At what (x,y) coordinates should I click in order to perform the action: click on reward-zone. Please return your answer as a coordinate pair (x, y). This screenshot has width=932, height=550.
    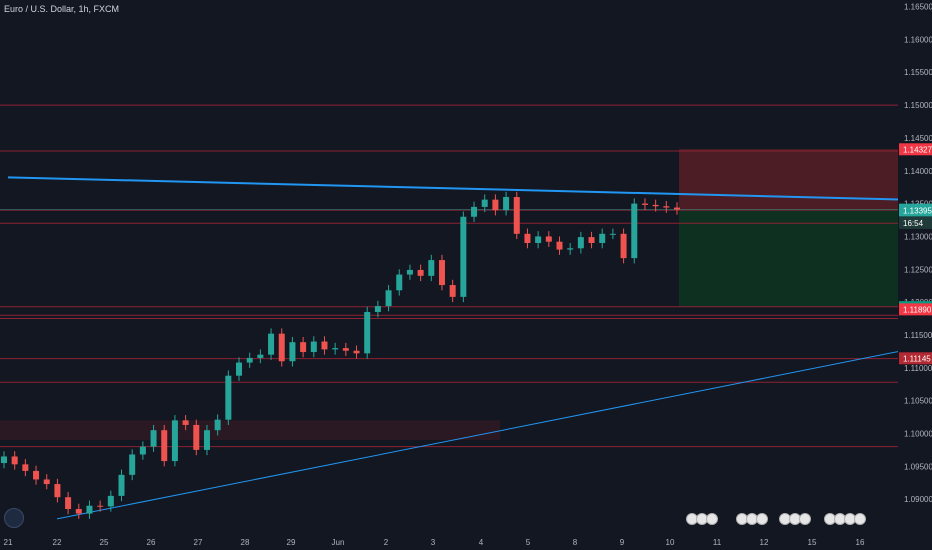
    Looking at the image, I should click on (788, 258).